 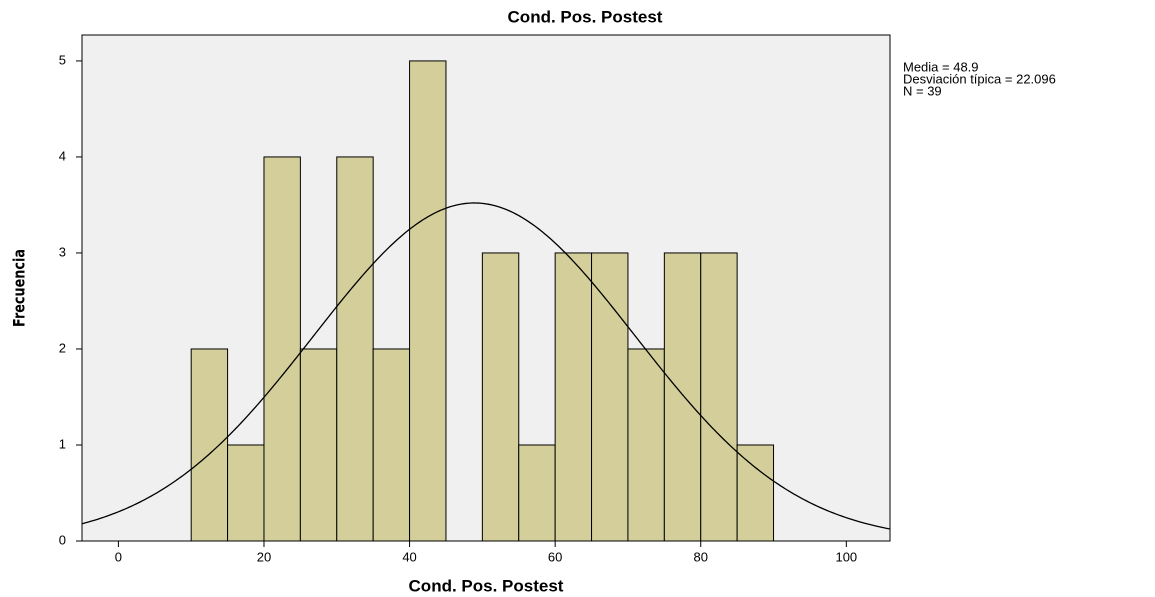 I want to click on x-tick-label: 40, so click(x=409, y=556).